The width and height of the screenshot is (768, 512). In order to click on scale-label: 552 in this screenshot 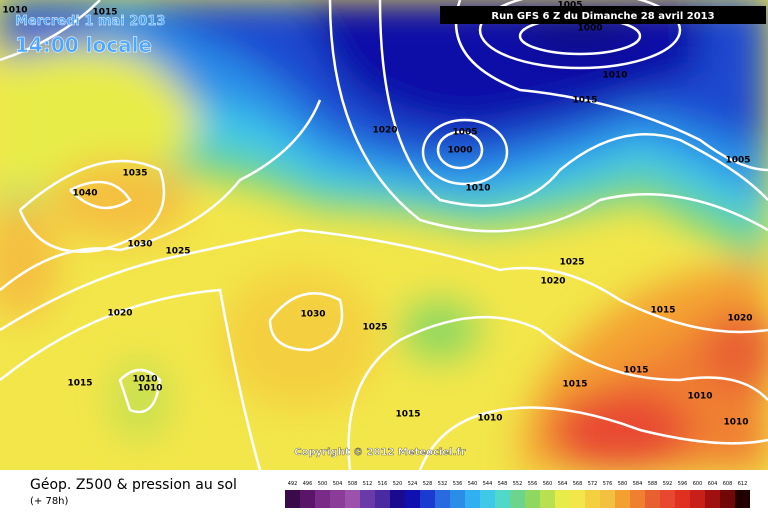, I will do `click(518, 484)`.